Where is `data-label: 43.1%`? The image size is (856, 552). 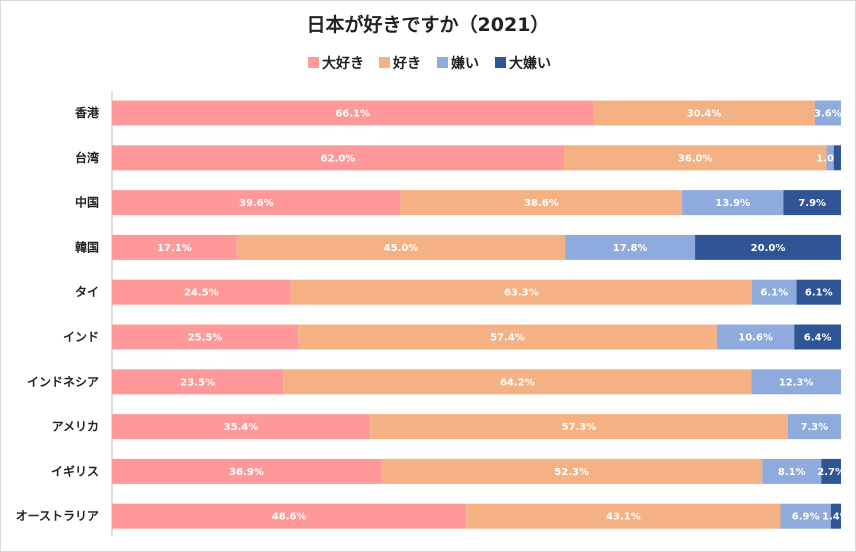
data-label: 43.1% is located at coordinates (623, 517).